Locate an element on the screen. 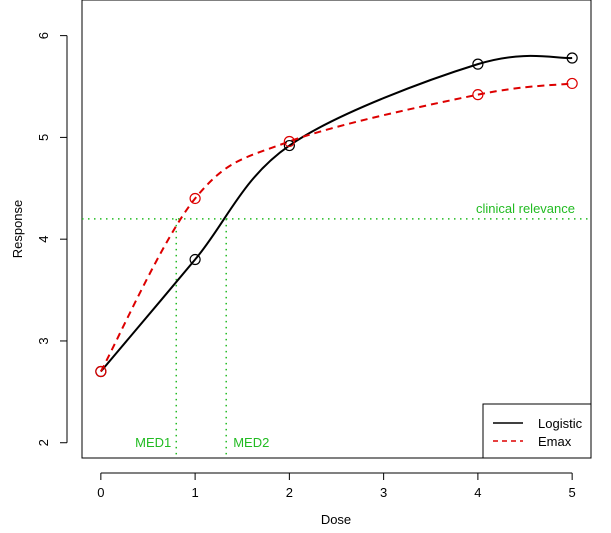  med-label: MED1 is located at coordinates (153, 442).